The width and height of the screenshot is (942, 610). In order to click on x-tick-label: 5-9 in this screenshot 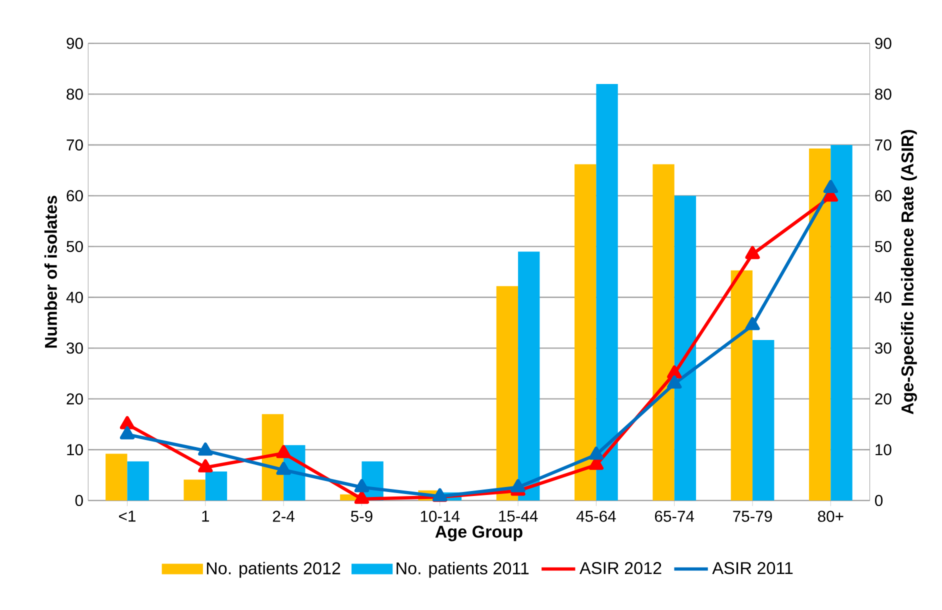, I will do `click(361, 516)`.